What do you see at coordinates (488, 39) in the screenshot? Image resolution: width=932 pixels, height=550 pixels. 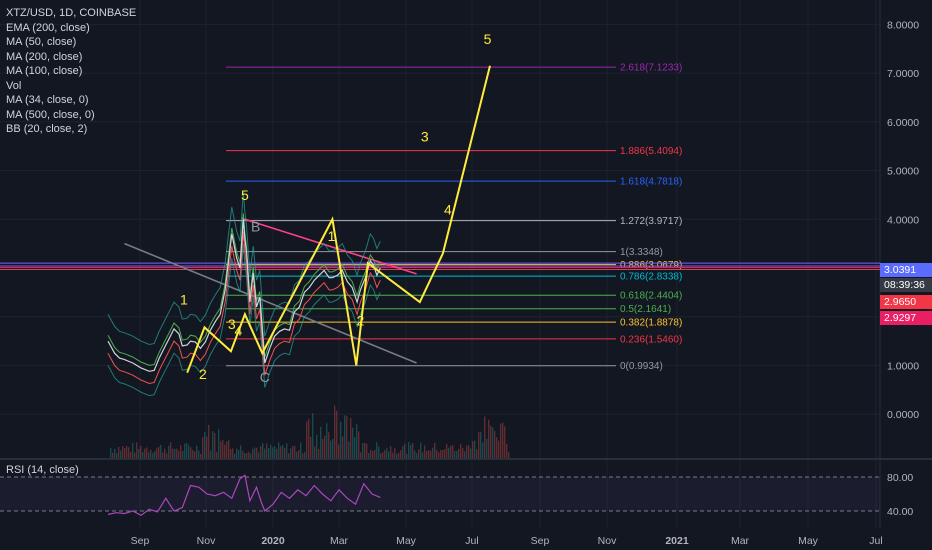 I see `wave-label: 5` at bounding box center [488, 39].